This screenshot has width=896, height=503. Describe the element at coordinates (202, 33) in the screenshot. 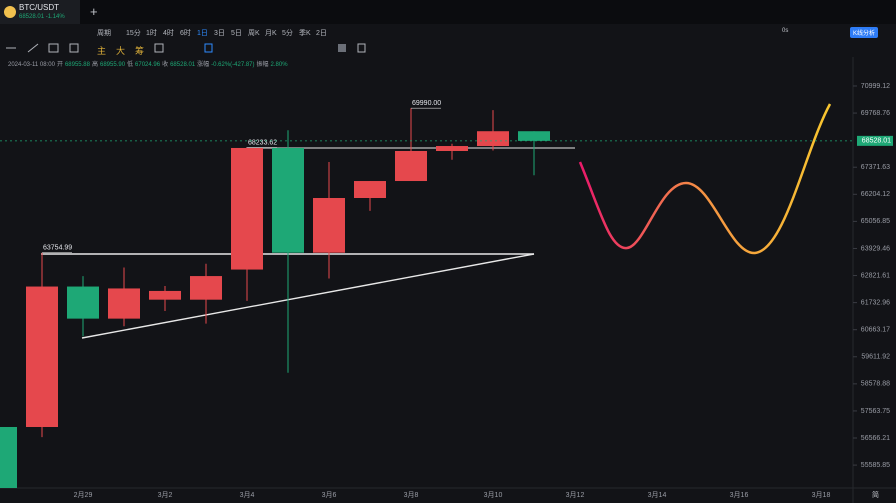

I see `period-button: 1日` at that location.